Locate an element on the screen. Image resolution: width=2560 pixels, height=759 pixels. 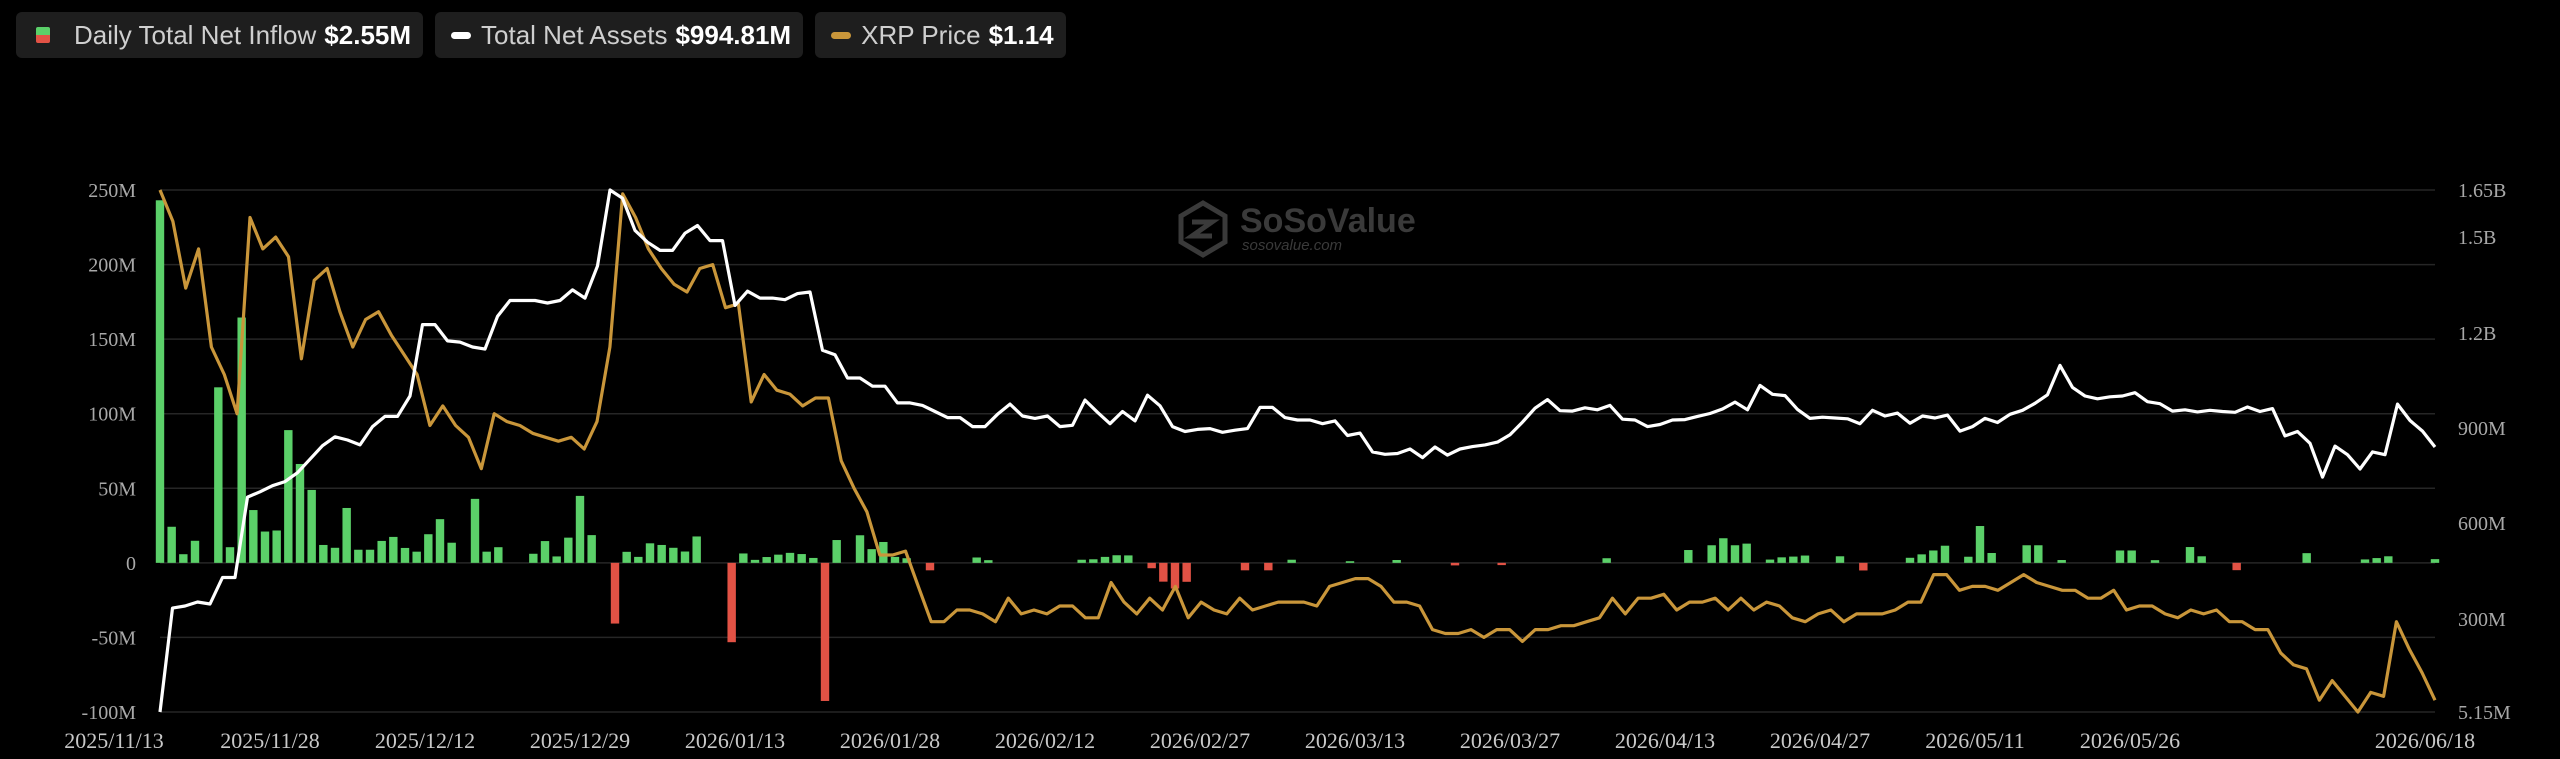
legend-chip-inflow: Daily Total Net Inflow $2.55M is located at coordinates (220, 35).